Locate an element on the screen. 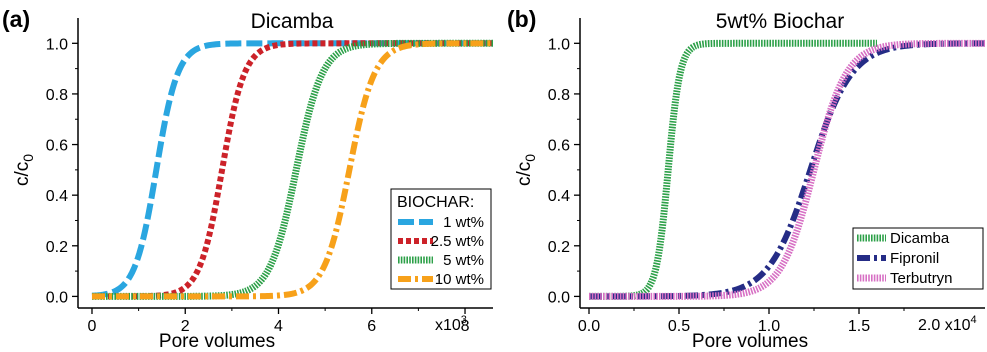 This screenshot has height=352, width=987. panel-a-x-label: Pore volumes is located at coordinates (217, 341).